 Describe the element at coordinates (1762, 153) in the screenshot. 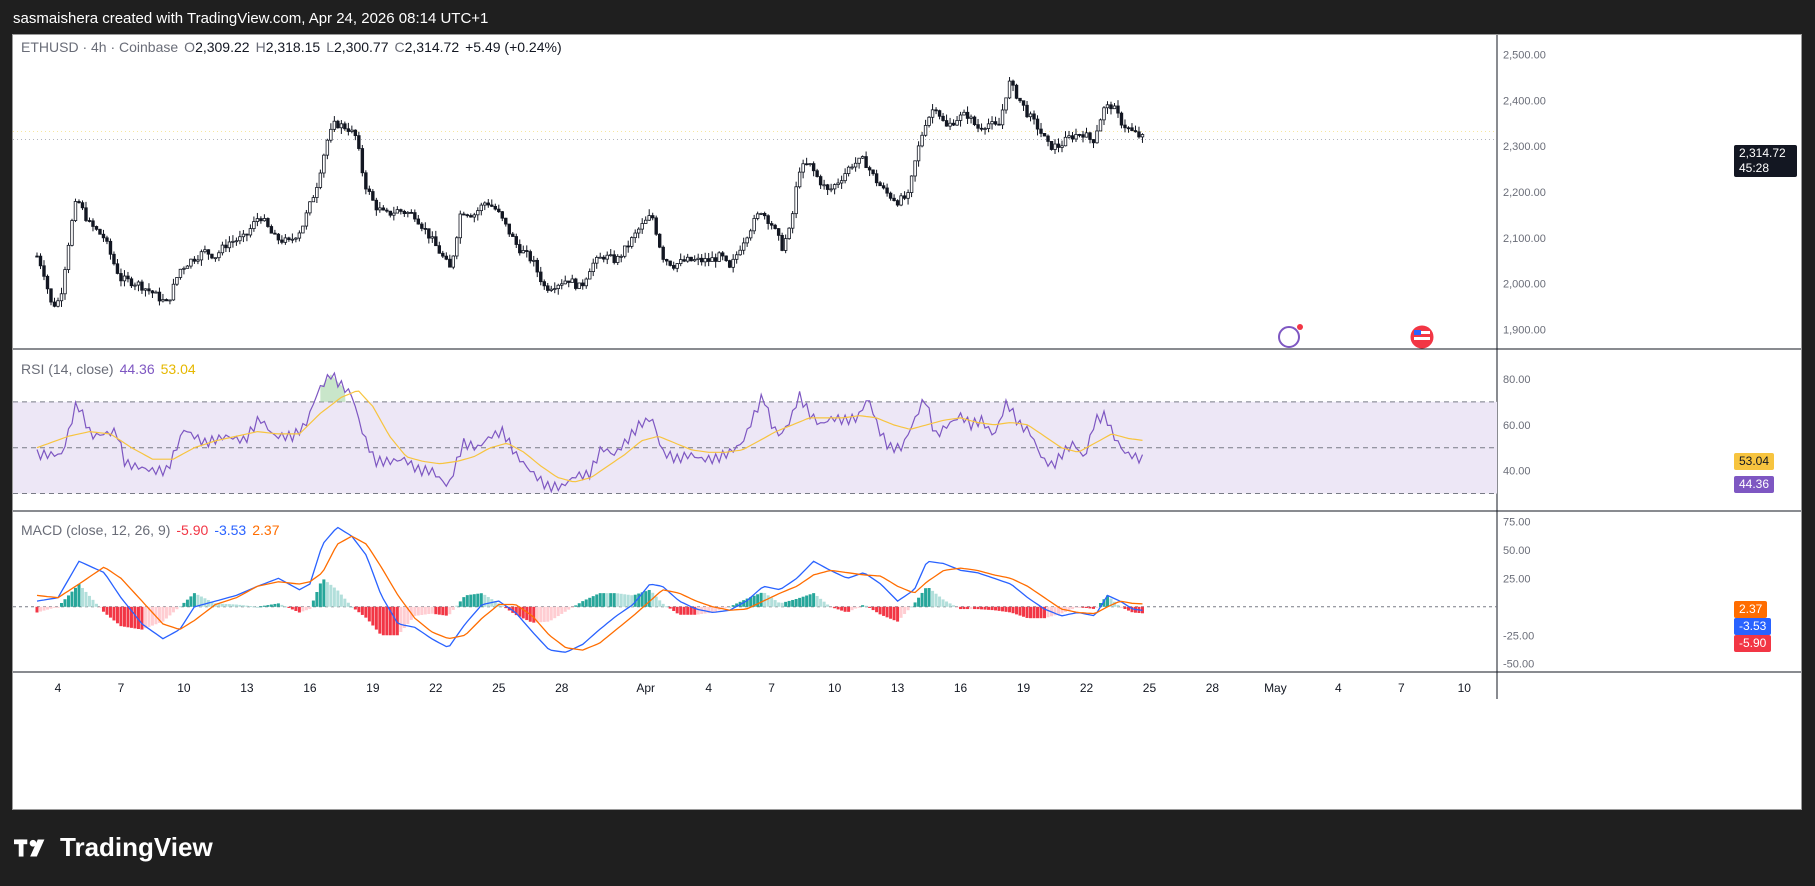

I see `last-price-value: 2,314.72` at that location.